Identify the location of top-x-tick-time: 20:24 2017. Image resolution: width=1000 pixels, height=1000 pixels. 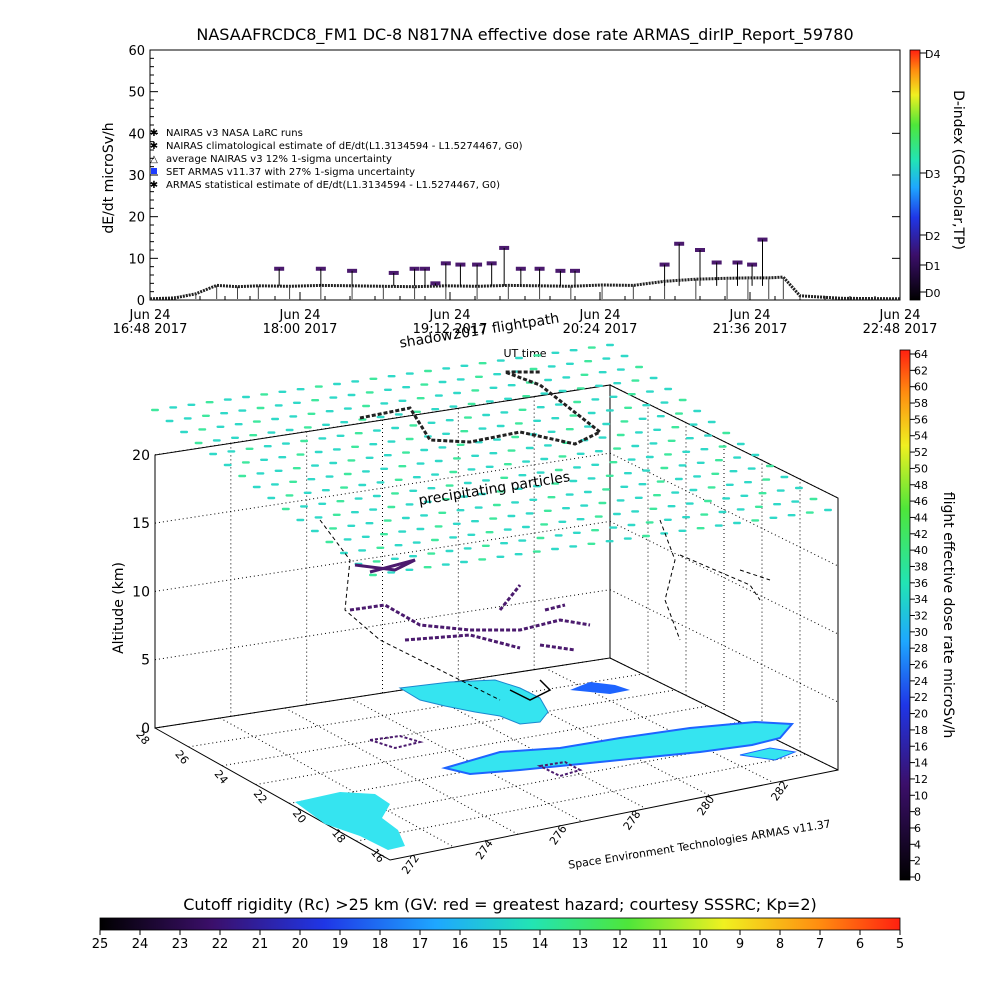
(600, 329).